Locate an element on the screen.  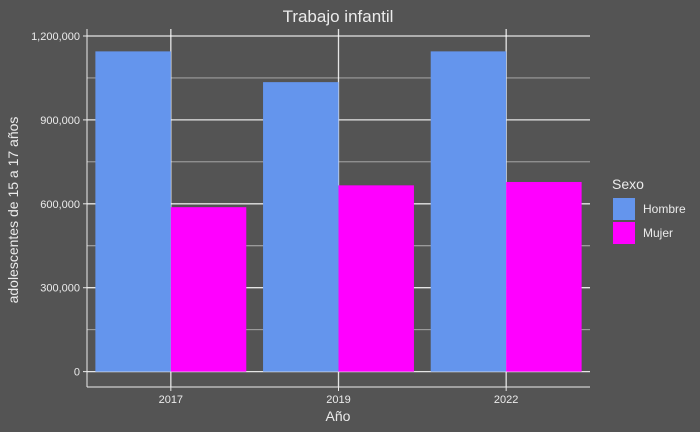
y-tick-label: 0 is located at coordinates (77, 373).